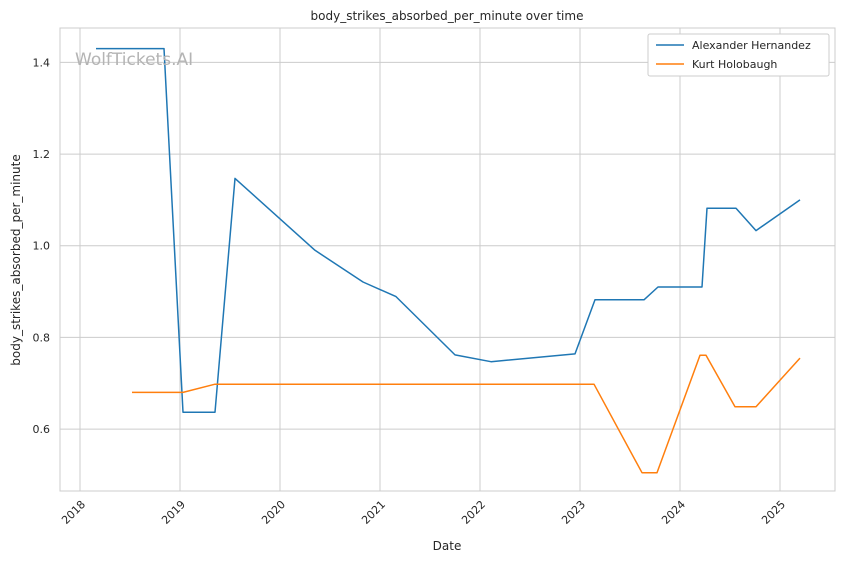 The image size is (844, 561). Describe the element at coordinates (473, 512) in the screenshot. I see `x-tick-label: 2022` at that location.